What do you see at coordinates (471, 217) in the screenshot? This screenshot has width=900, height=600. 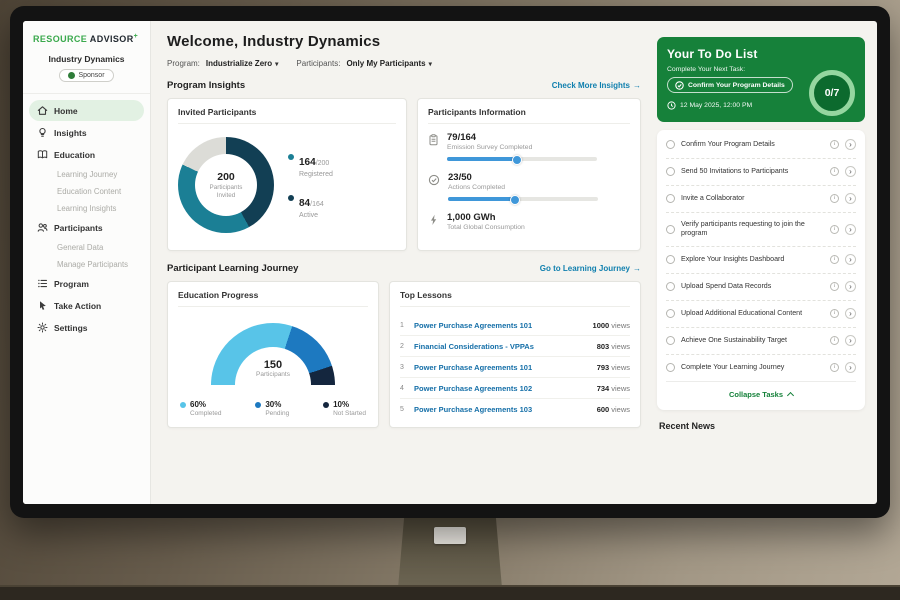 I see `stat-value: 1,000 GWh` at bounding box center [471, 217].